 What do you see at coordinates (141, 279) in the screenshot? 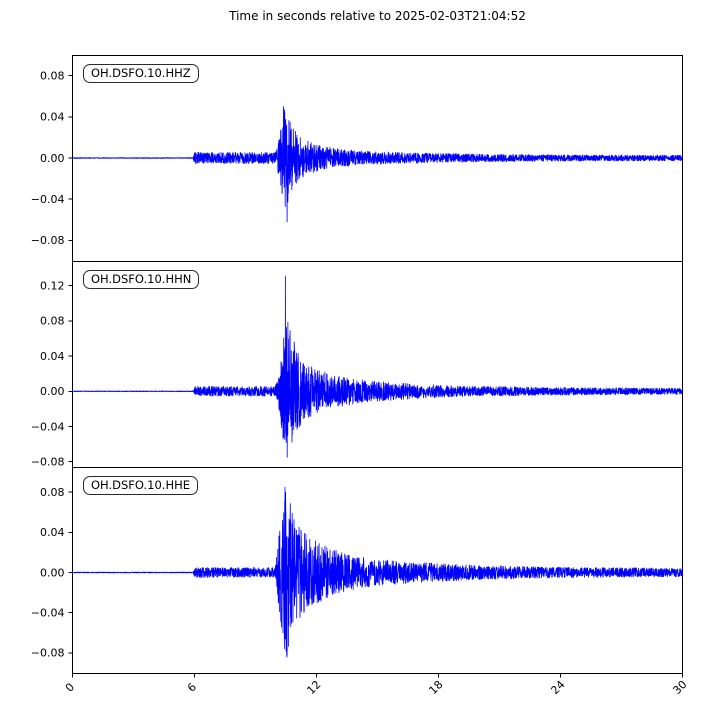
I see `trace-label-hhn: OH.DSFO.10.HHN` at bounding box center [141, 279].